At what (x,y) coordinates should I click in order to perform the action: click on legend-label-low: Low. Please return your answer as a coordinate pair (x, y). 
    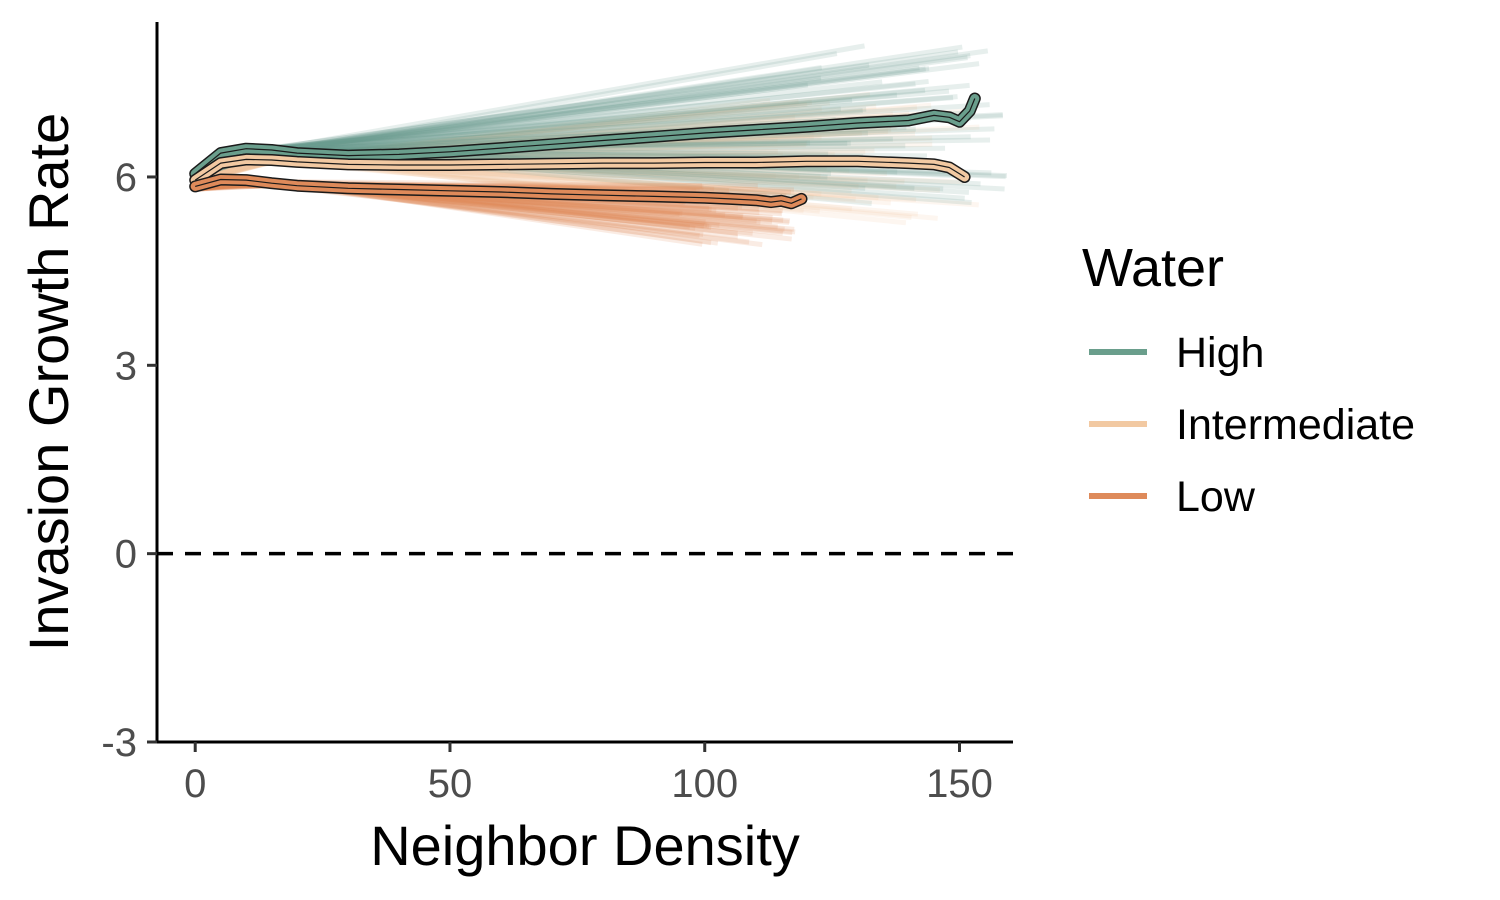
    Looking at the image, I should click on (1216, 497).